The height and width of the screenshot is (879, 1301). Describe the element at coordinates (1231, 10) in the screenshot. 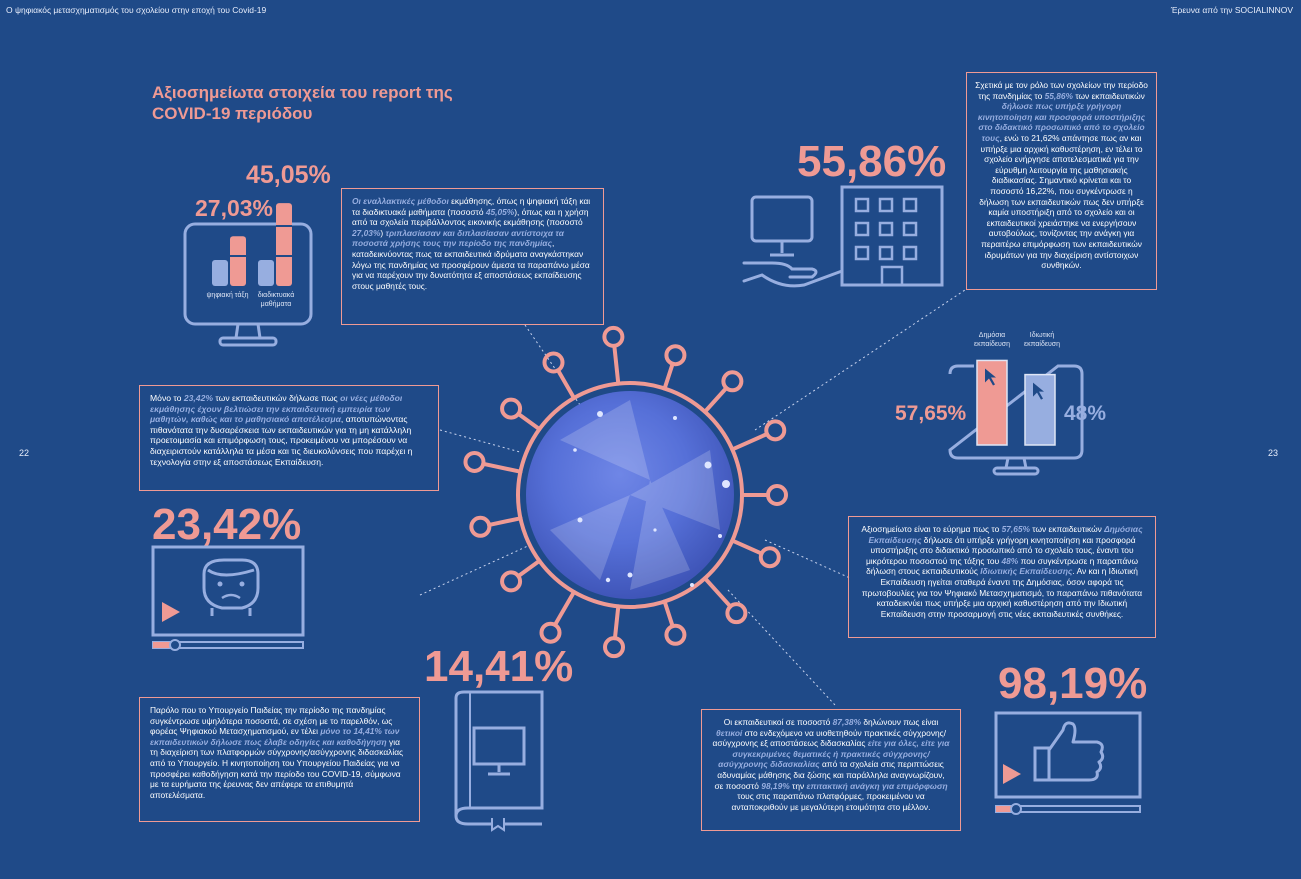

I see `header-right-text: Έρευνα από την SOCIALINNOV` at that location.